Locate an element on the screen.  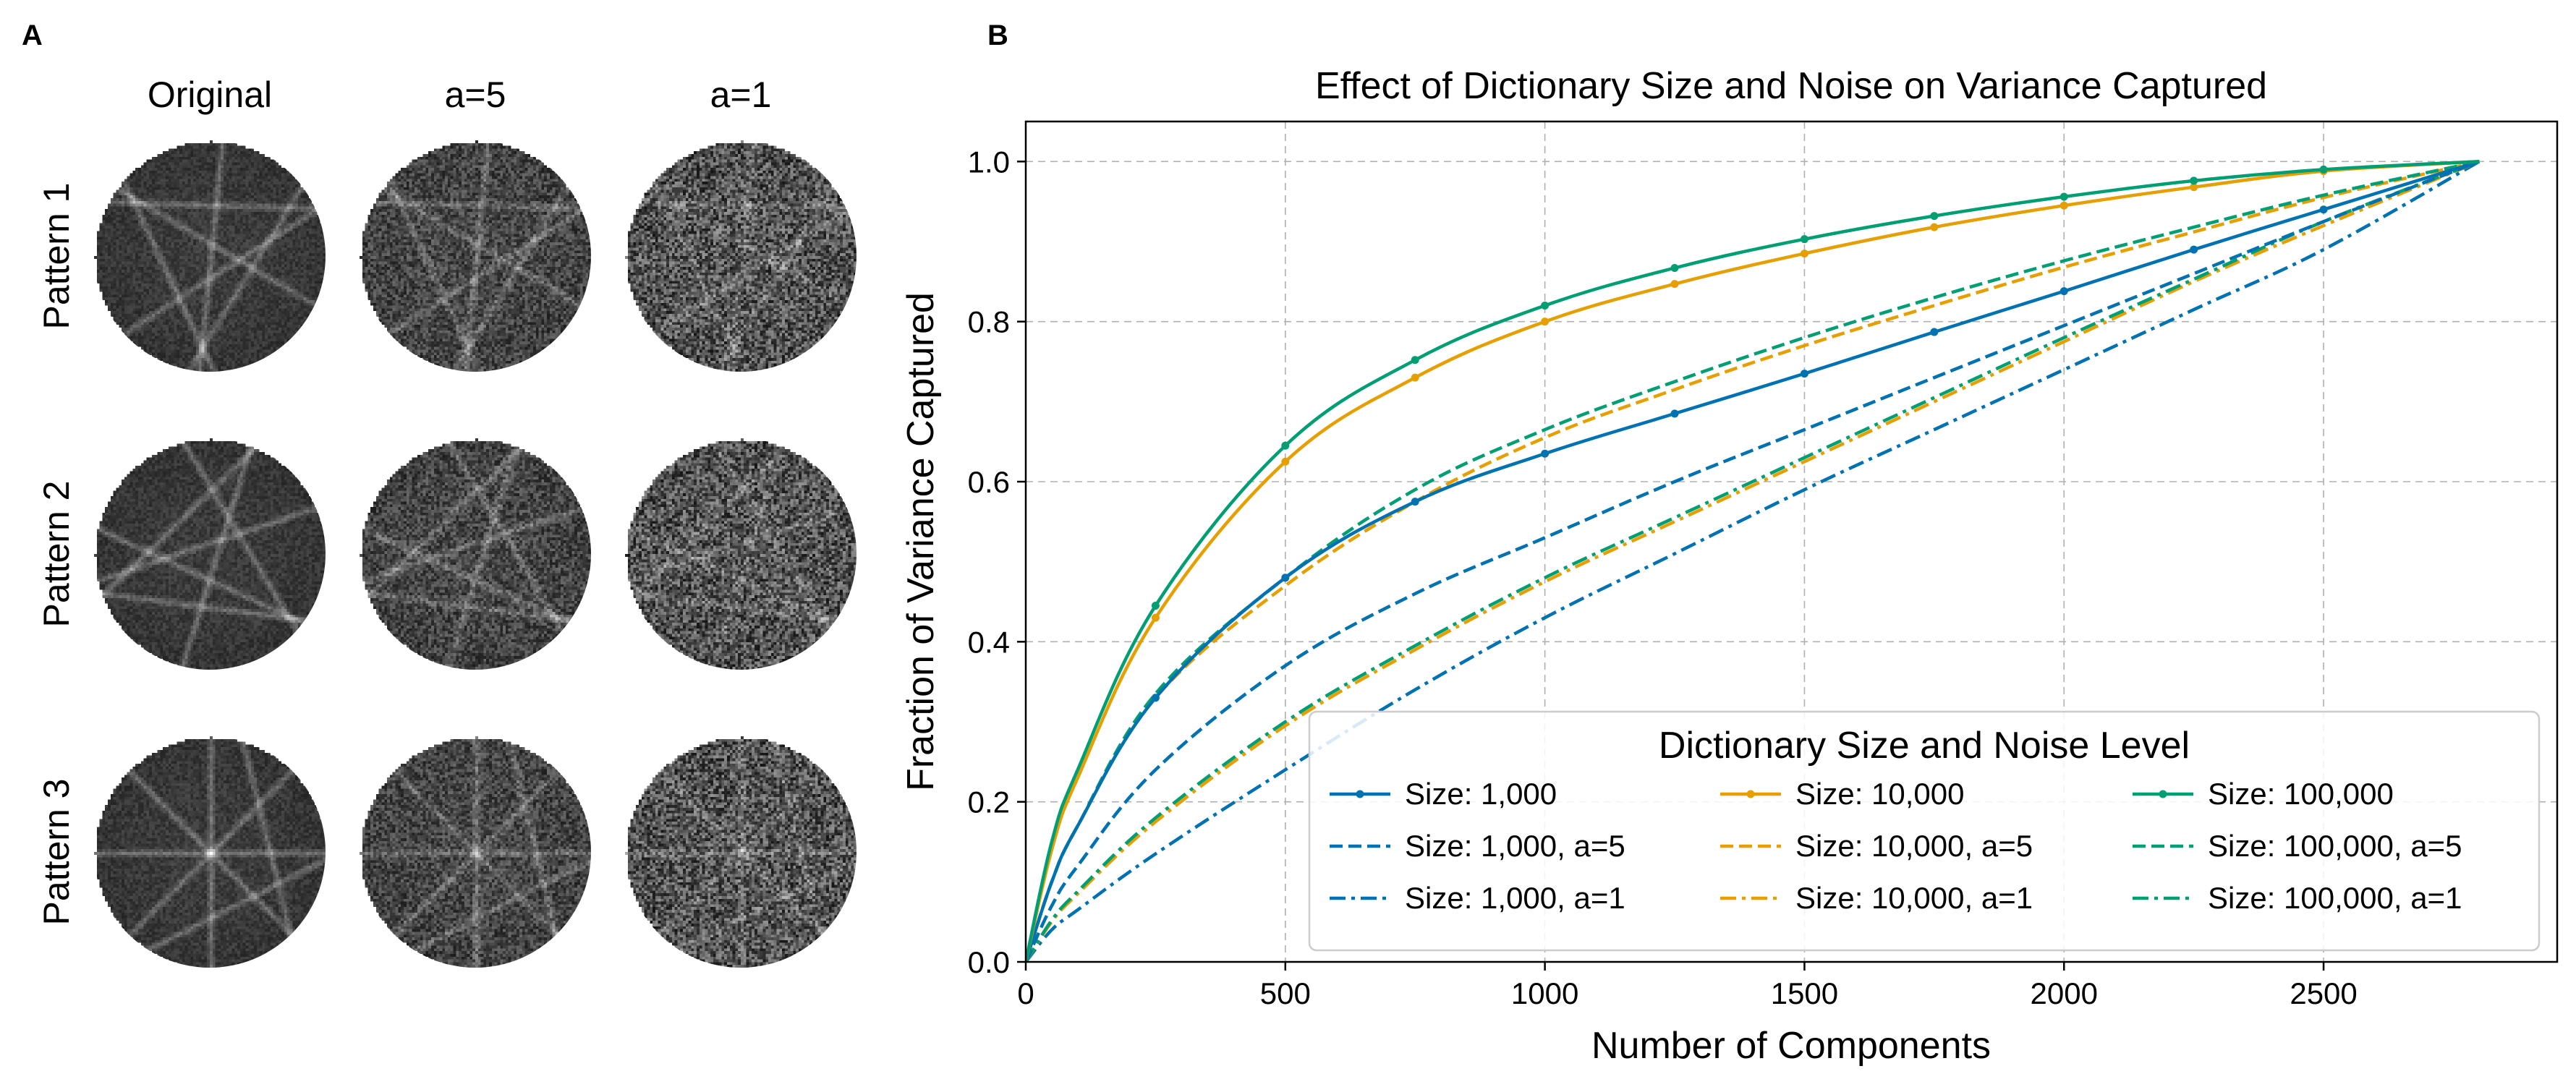
legend-entry-label: Size: 10,000 is located at coordinates (1880, 794).